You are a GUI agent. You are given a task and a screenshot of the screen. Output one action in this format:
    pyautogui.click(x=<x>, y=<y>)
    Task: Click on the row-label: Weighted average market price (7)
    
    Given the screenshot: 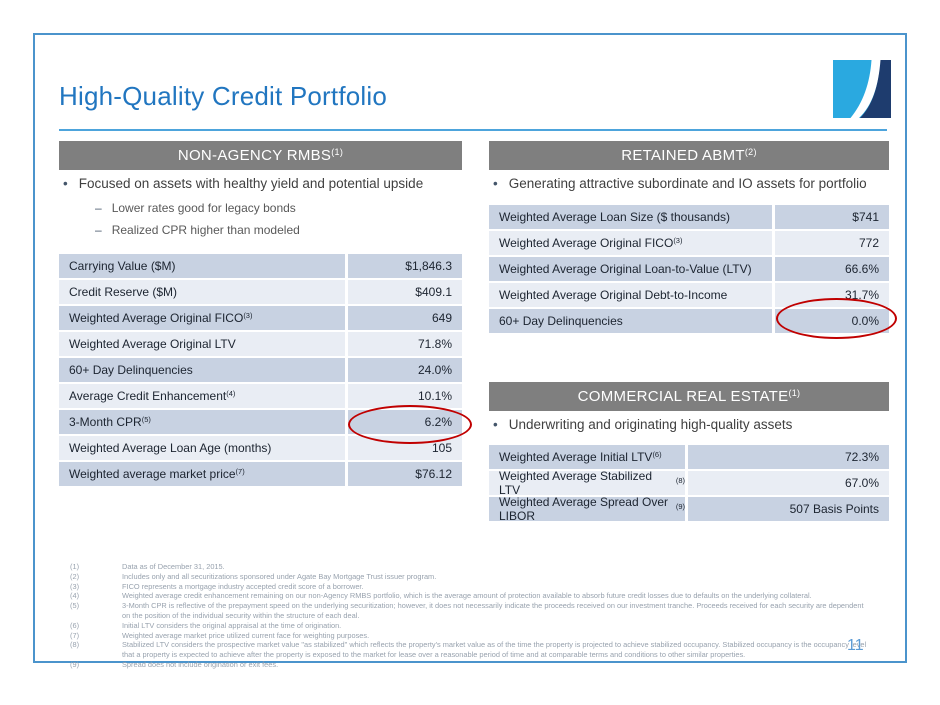 What is the action you would take?
    pyautogui.click(x=202, y=474)
    